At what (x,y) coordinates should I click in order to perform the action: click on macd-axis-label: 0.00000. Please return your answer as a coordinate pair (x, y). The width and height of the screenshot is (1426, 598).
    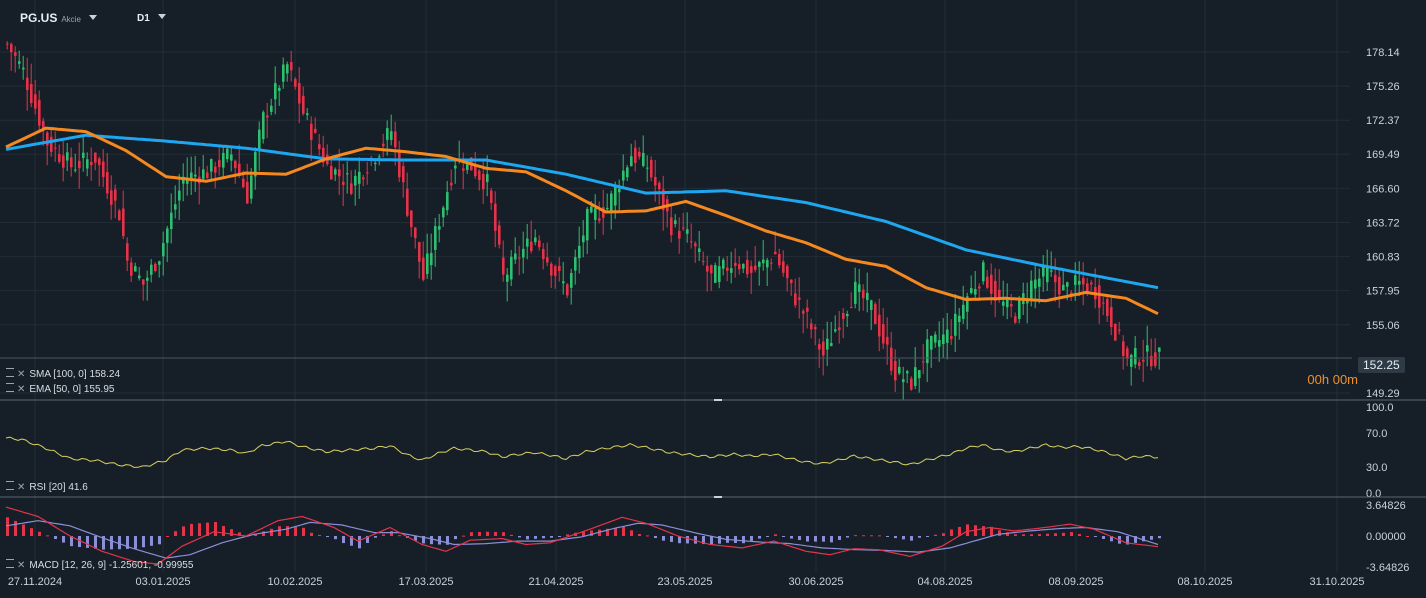
    Looking at the image, I should click on (1386, 537).